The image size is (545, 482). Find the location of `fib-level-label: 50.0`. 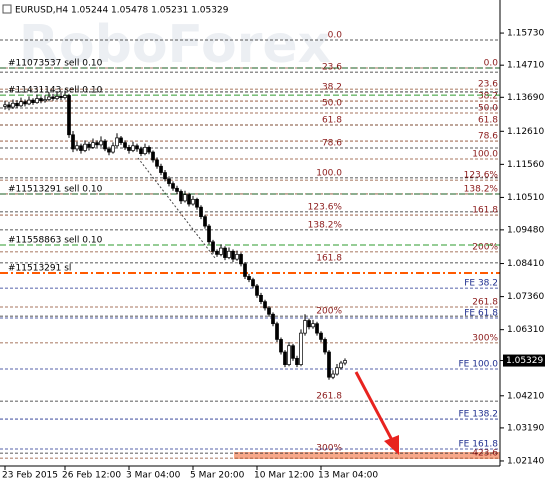

fib-level-label: 50.0 is located at coordinates (332, 103).